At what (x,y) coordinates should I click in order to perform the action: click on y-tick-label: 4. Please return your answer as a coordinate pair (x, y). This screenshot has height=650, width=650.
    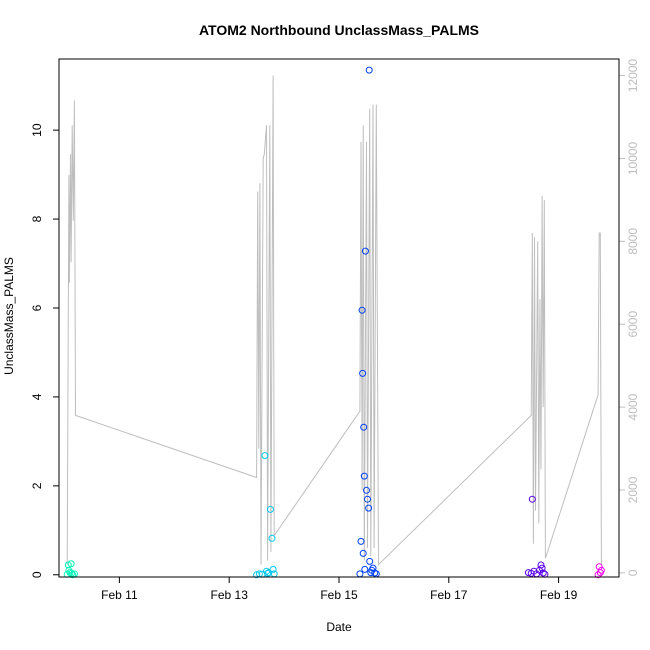
    Looking at the image, I should click on (37, 396).